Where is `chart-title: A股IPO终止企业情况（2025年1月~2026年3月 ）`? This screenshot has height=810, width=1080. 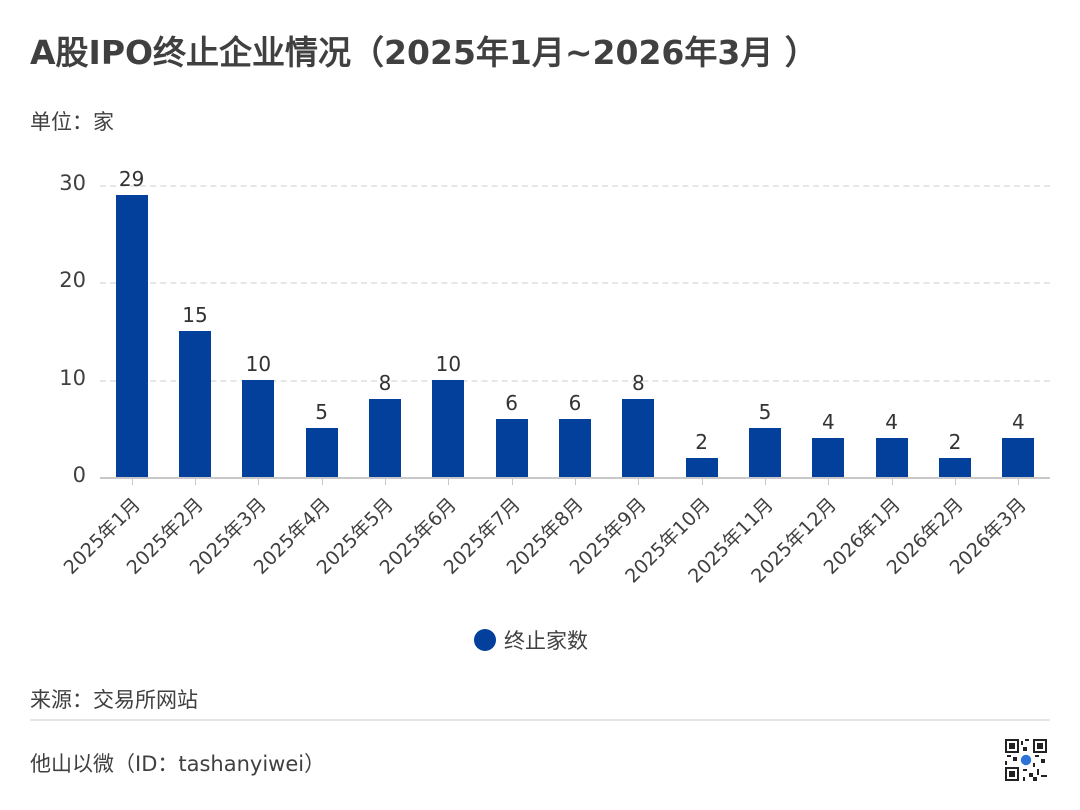
chart-title: A股IPO终止企业情况（2025年1月~2026年3月 ） is located at coordinates (424, 52).